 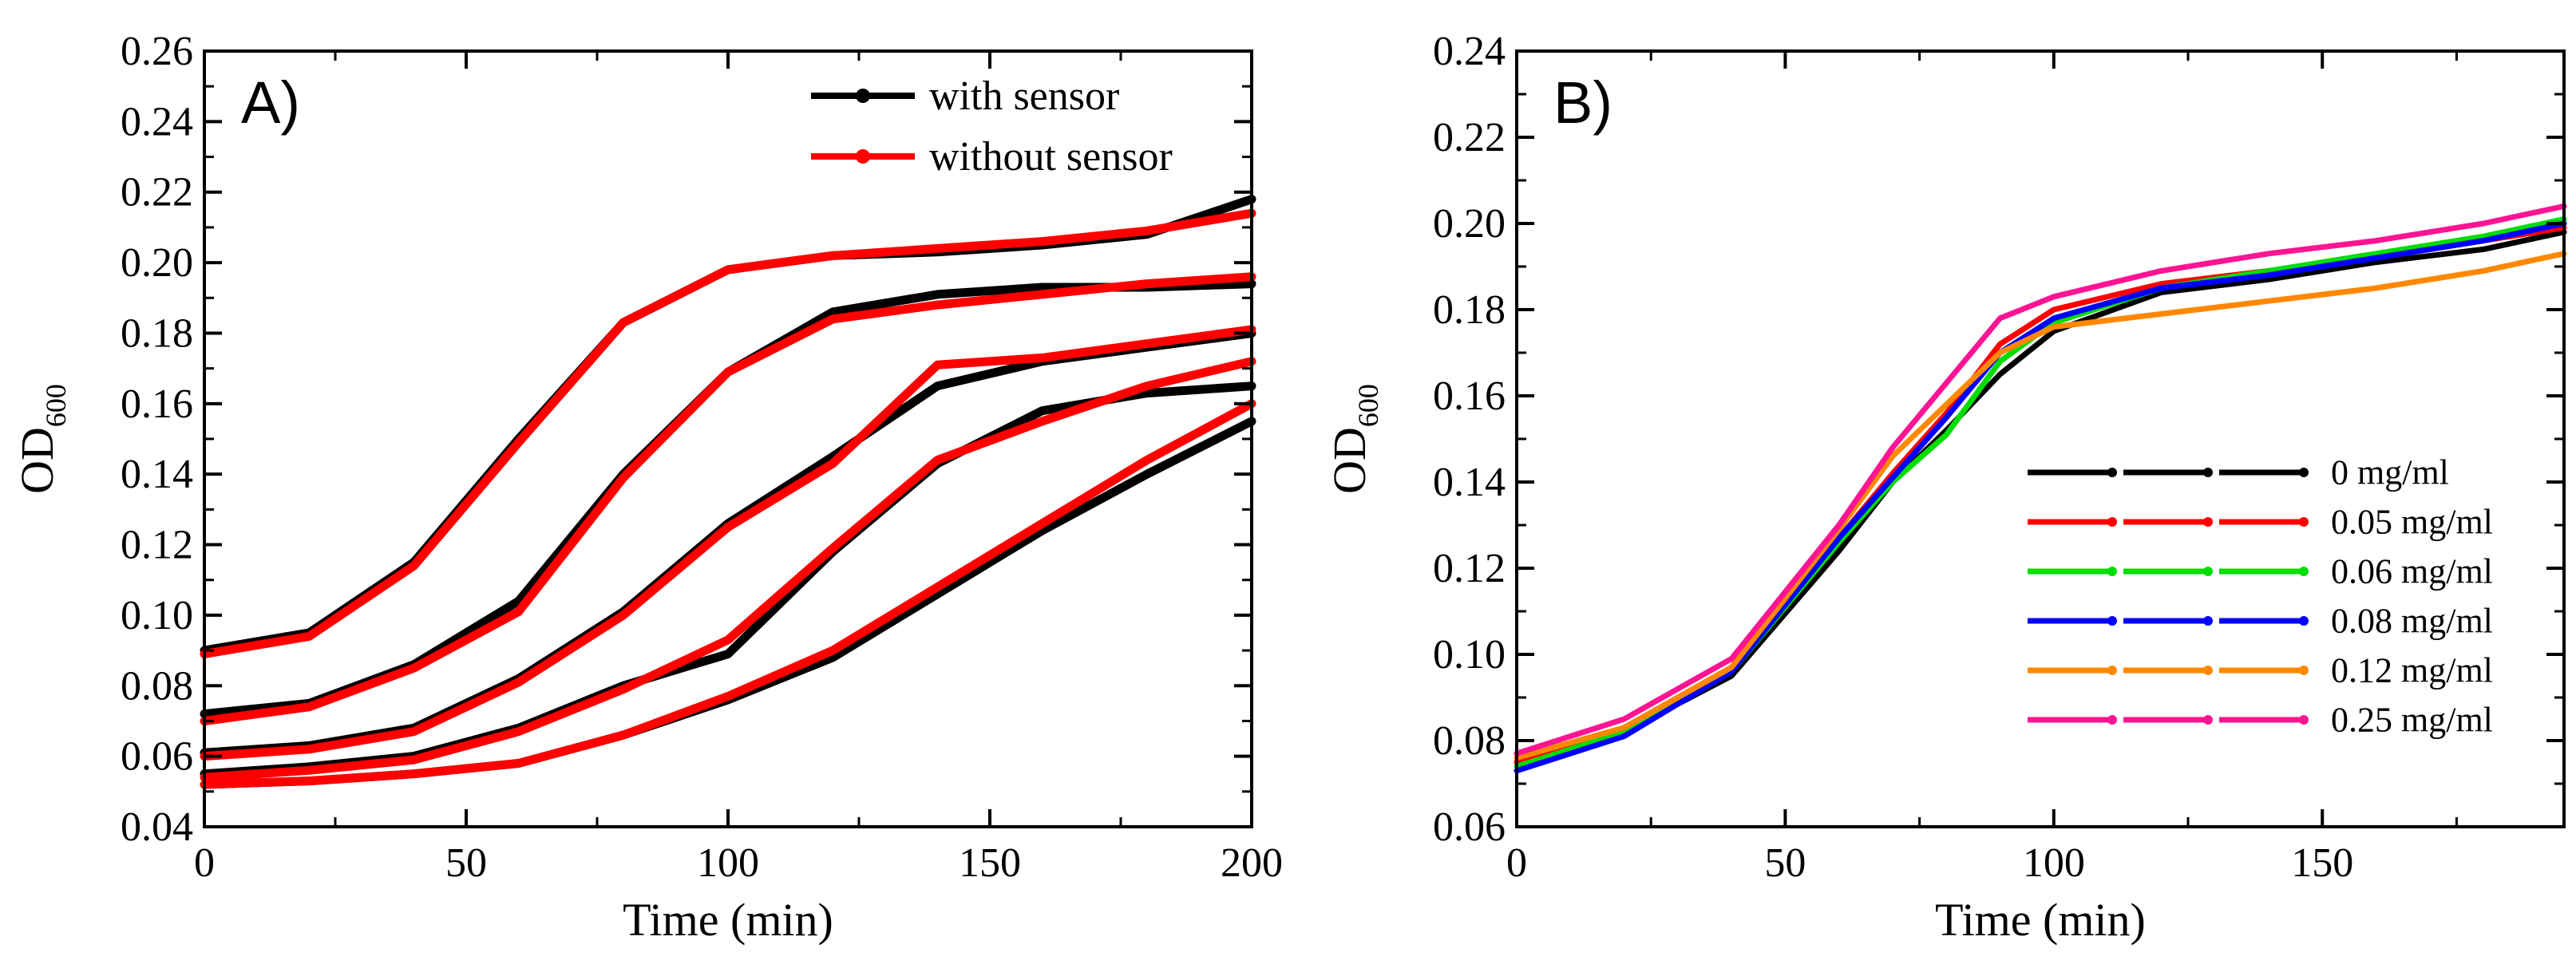 I want to click on panel-label: B), so click(x=1582, y=102).